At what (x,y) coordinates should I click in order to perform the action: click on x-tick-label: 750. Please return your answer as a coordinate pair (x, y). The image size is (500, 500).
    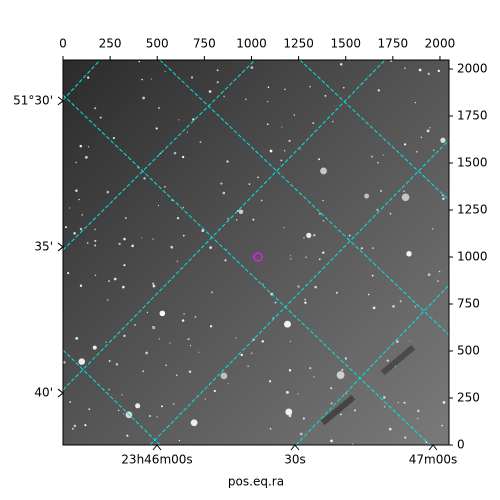
    Looking at the image, I should click on (204, 44).